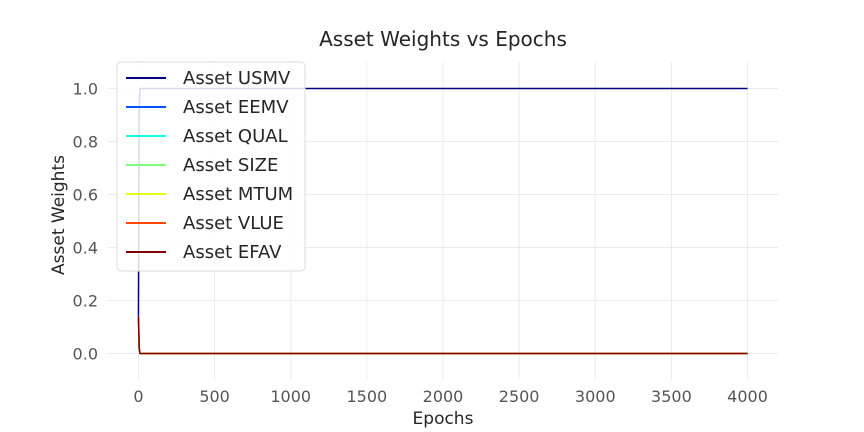  Describe the element at coordinates (519, 396) in the screenshot. I see `x-tick-label: 2500` at that location.